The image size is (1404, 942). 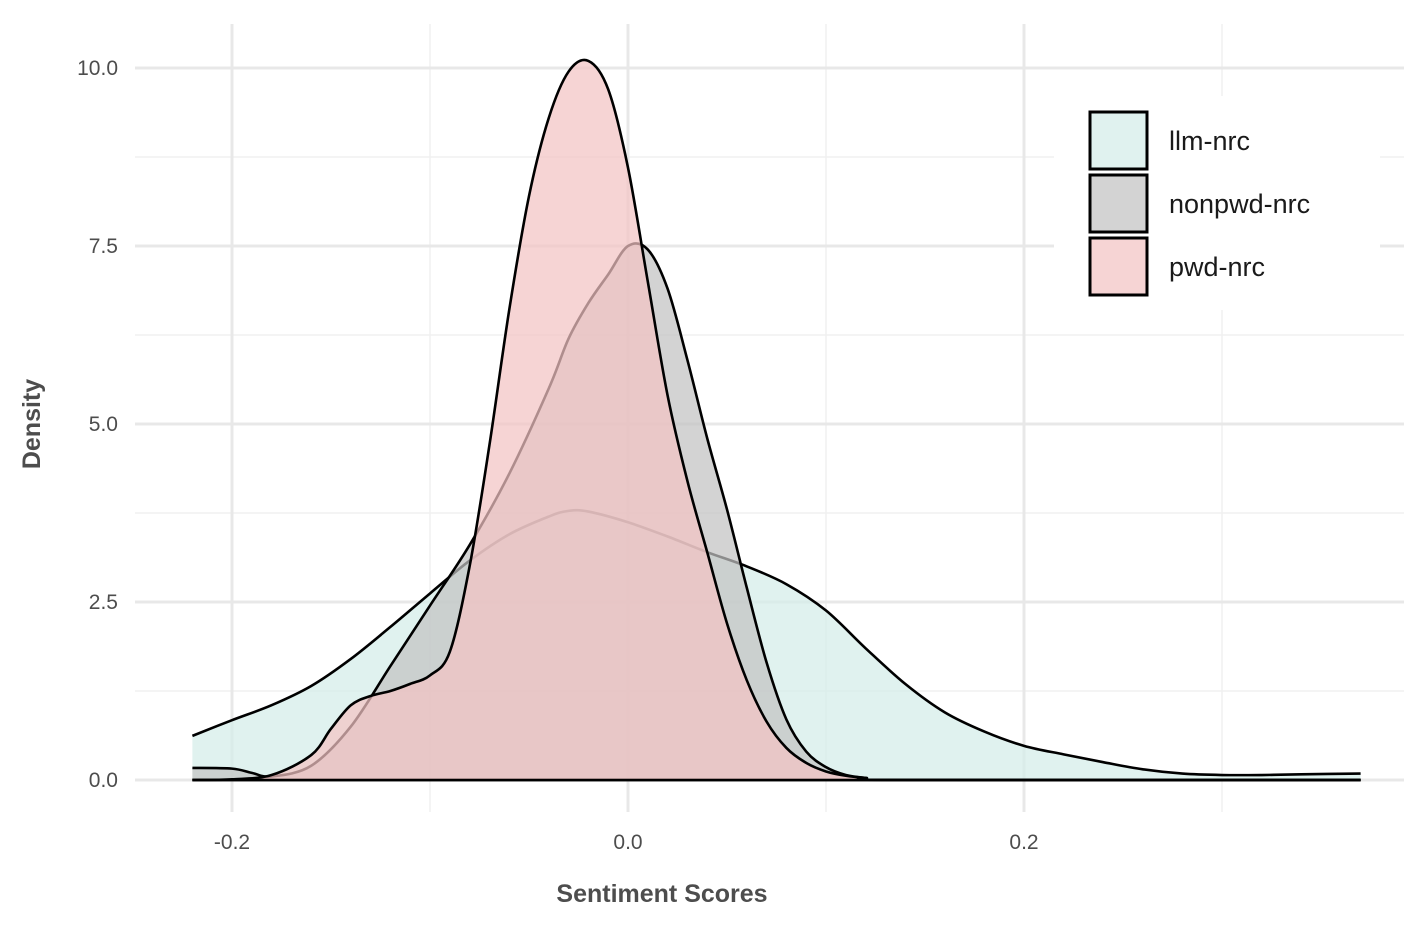 What do you see at coordinates (1239, 204) in the screenshot?
I see `legend-label: nonpwd-nrc` at bounding box center [1239, 204].